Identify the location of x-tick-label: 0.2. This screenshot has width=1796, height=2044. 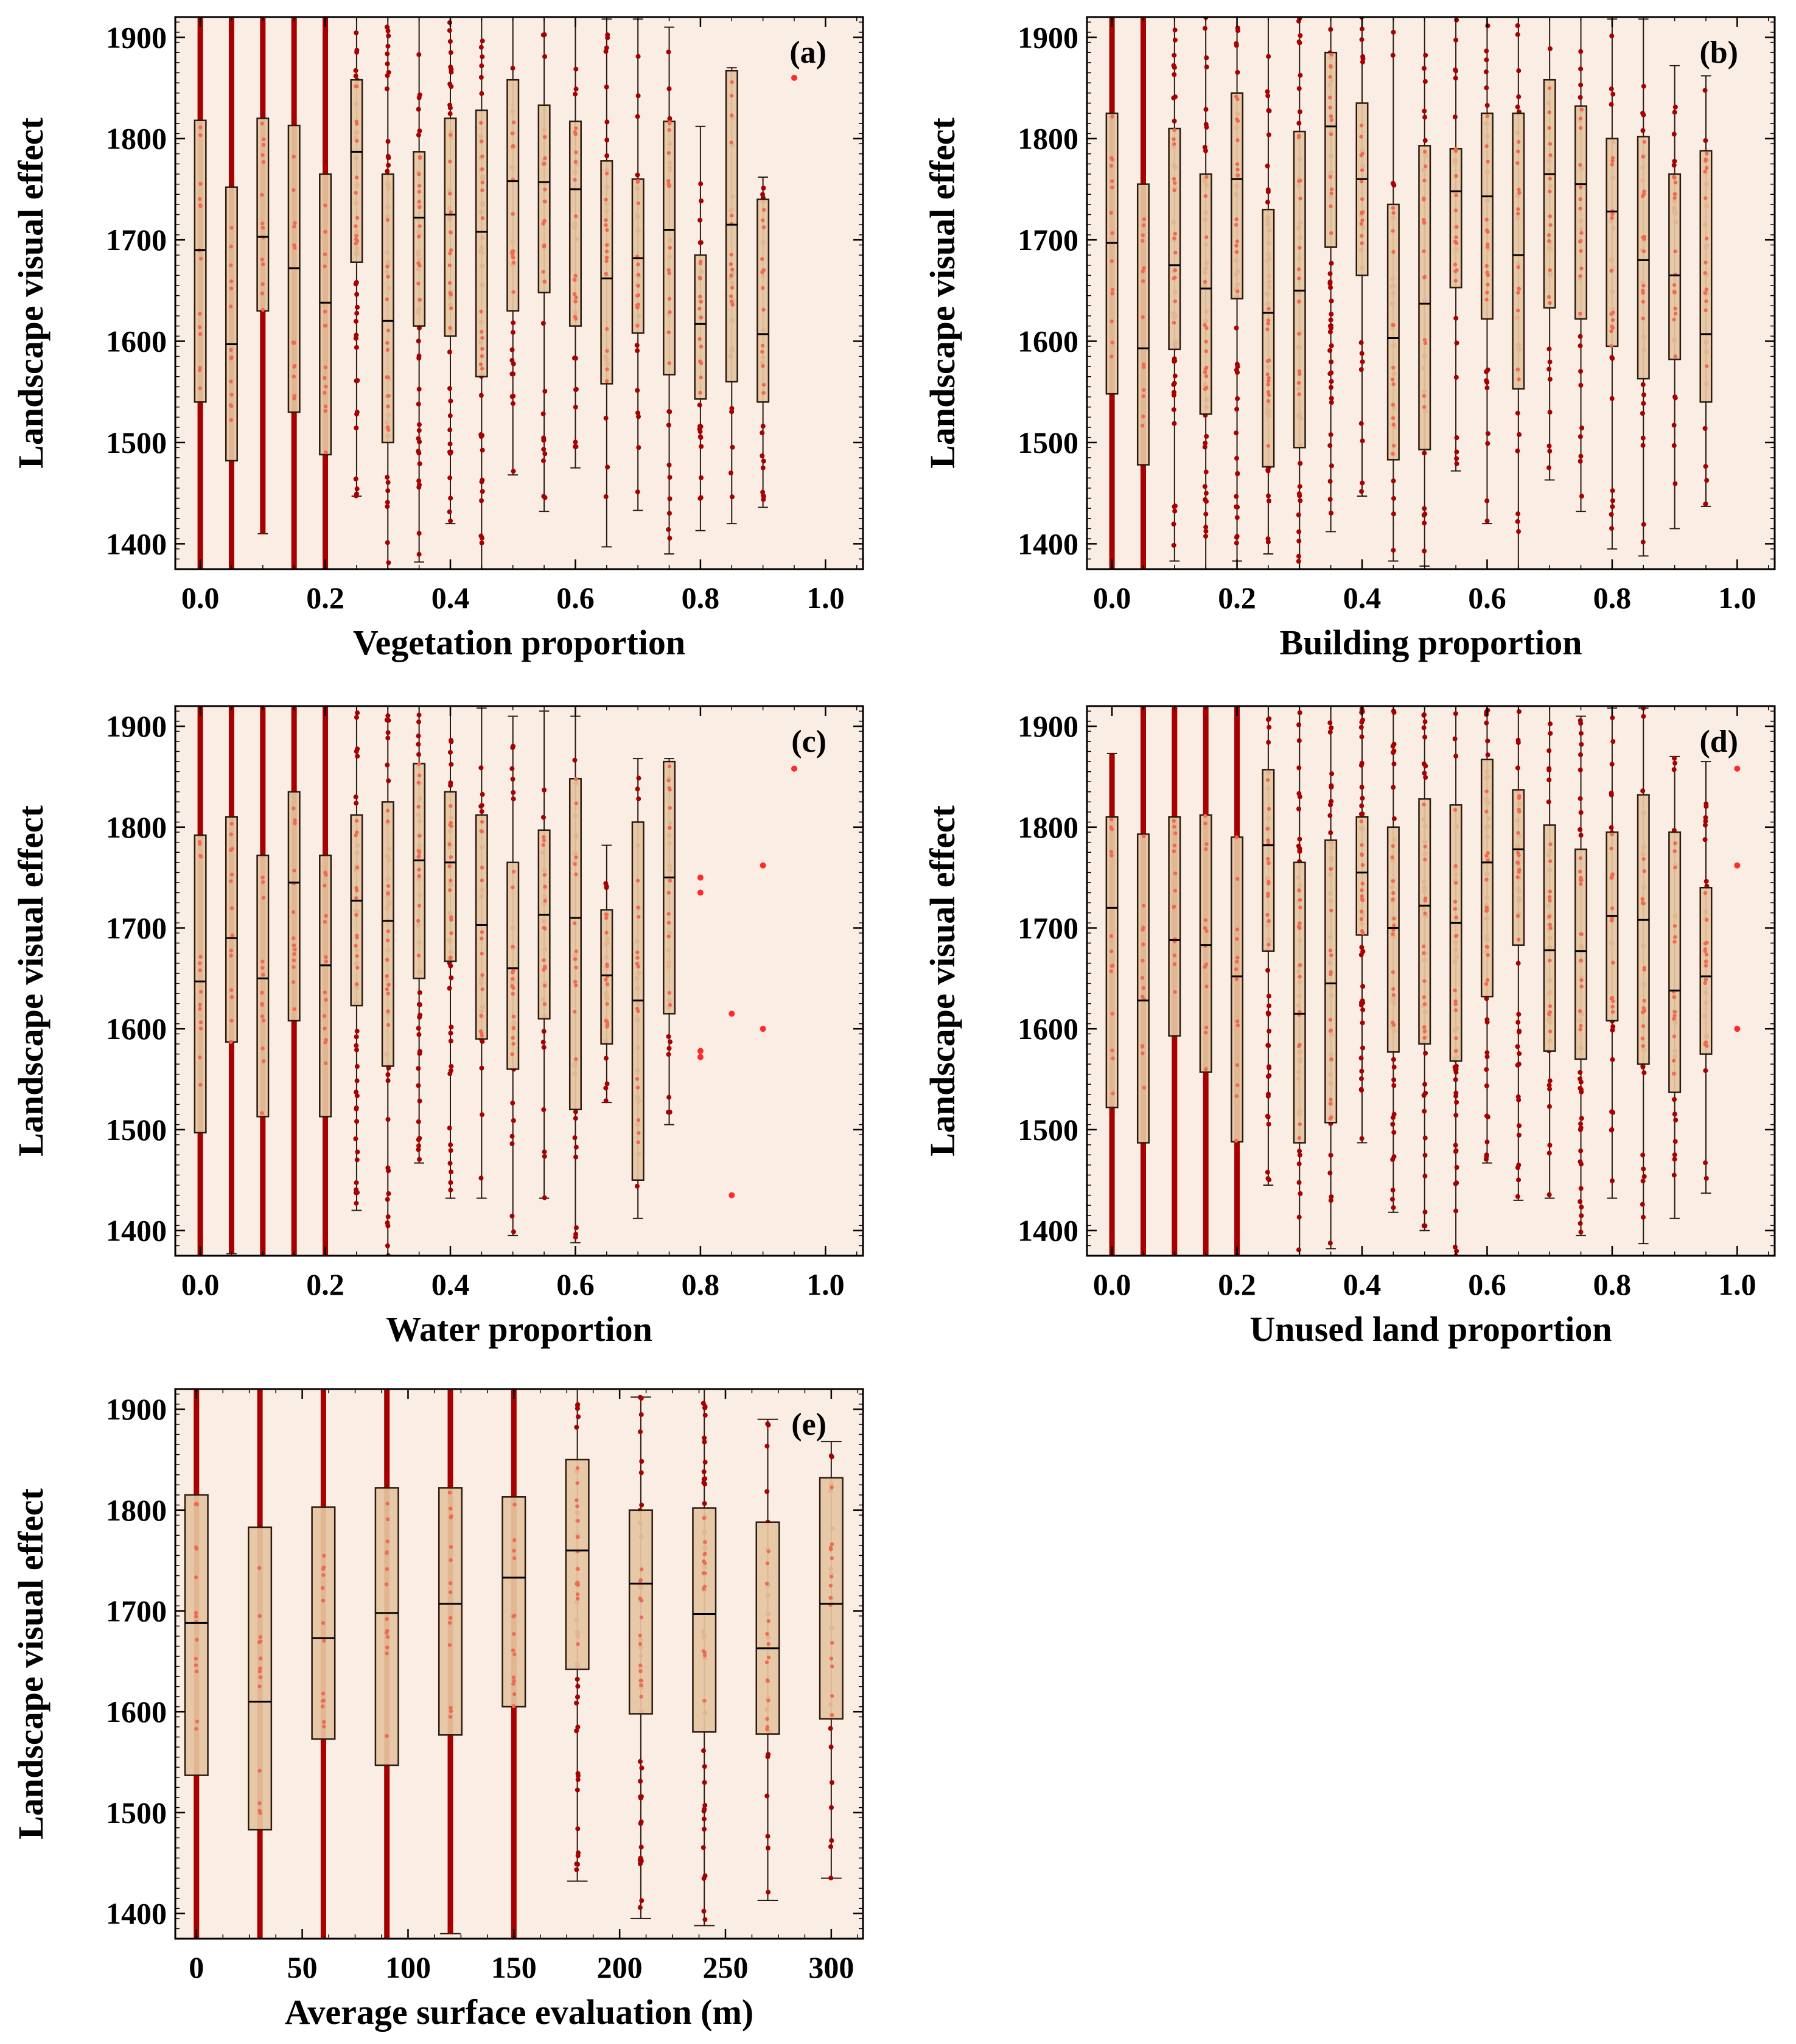
(1237, 598).